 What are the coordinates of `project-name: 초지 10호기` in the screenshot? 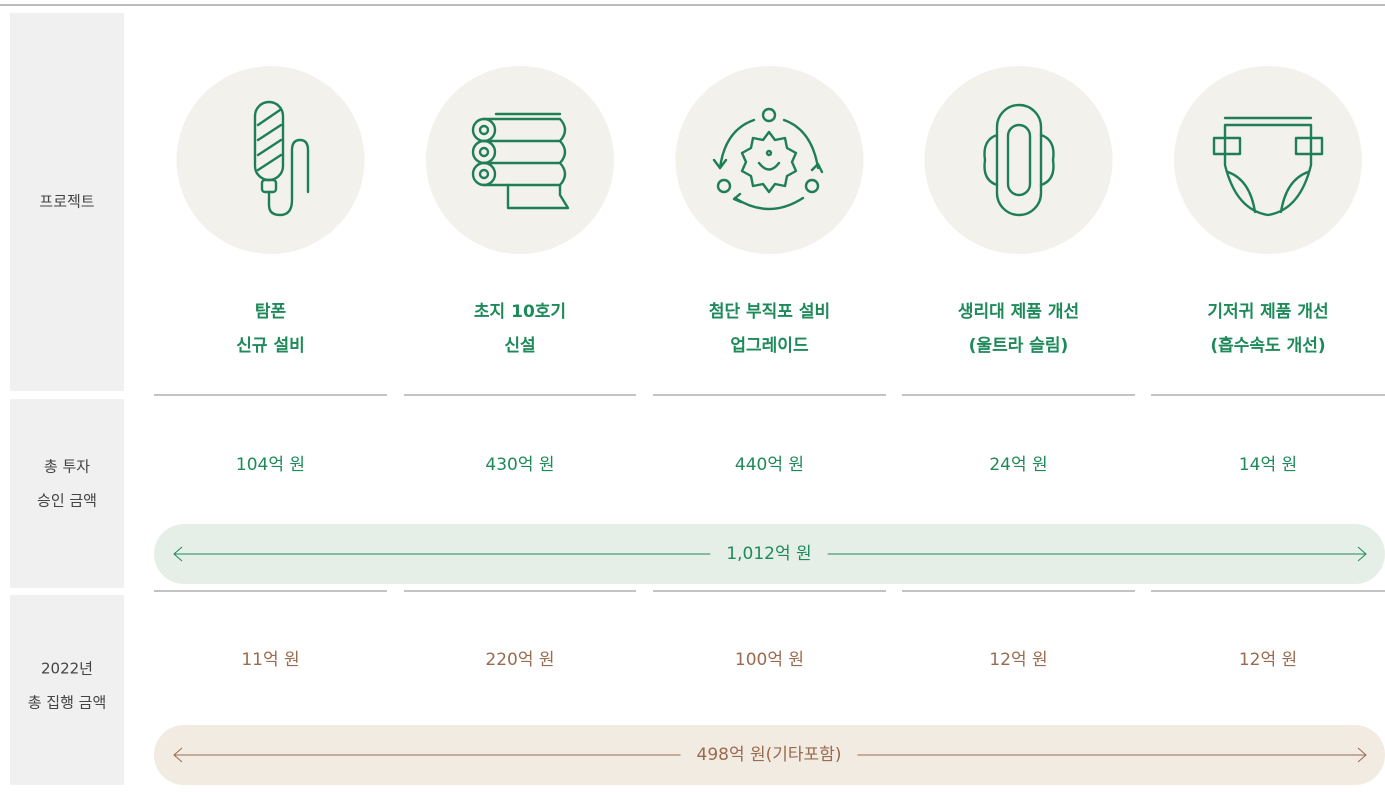 It's located at (520, 312).